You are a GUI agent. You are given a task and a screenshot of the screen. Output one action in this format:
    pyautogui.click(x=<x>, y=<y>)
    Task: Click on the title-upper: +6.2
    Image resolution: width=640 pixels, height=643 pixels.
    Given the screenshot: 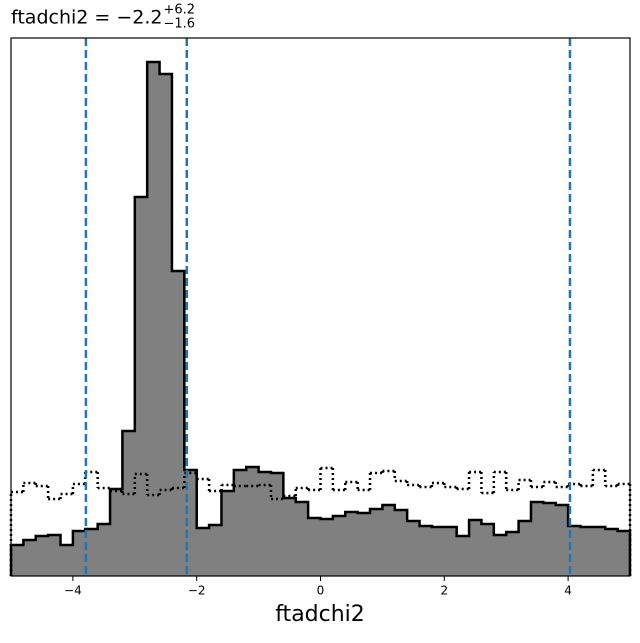 What is the action you would take?
    pyautogui.click(x=180, y=10)
    